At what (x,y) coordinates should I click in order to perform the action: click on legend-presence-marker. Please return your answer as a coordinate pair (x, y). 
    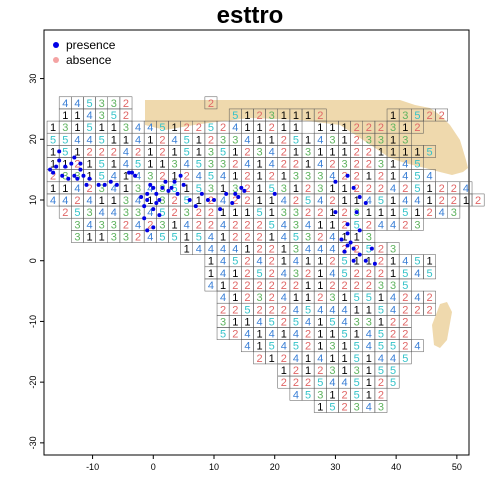
    Looking at the image, I should click on (56, 45).